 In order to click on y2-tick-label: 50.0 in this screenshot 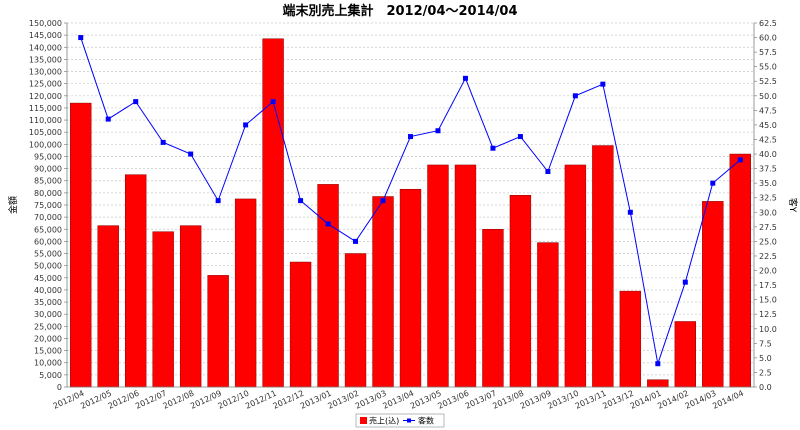, I will do `click(768, 96)`.